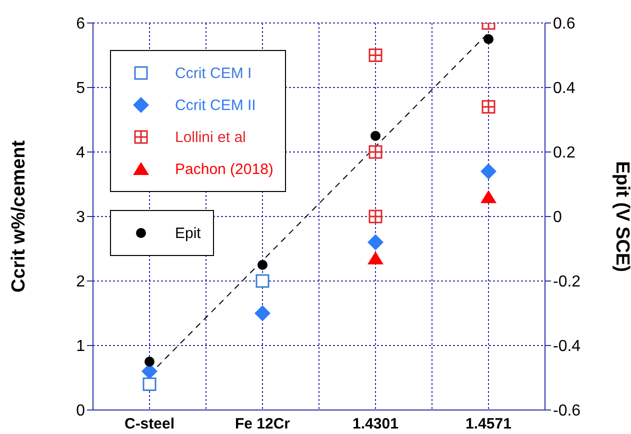 This screenshot has width=631, height=434. Describe the element at coordinates (210, 137) in the screenshot. I see `legend-label: Lollini et al` at that location.